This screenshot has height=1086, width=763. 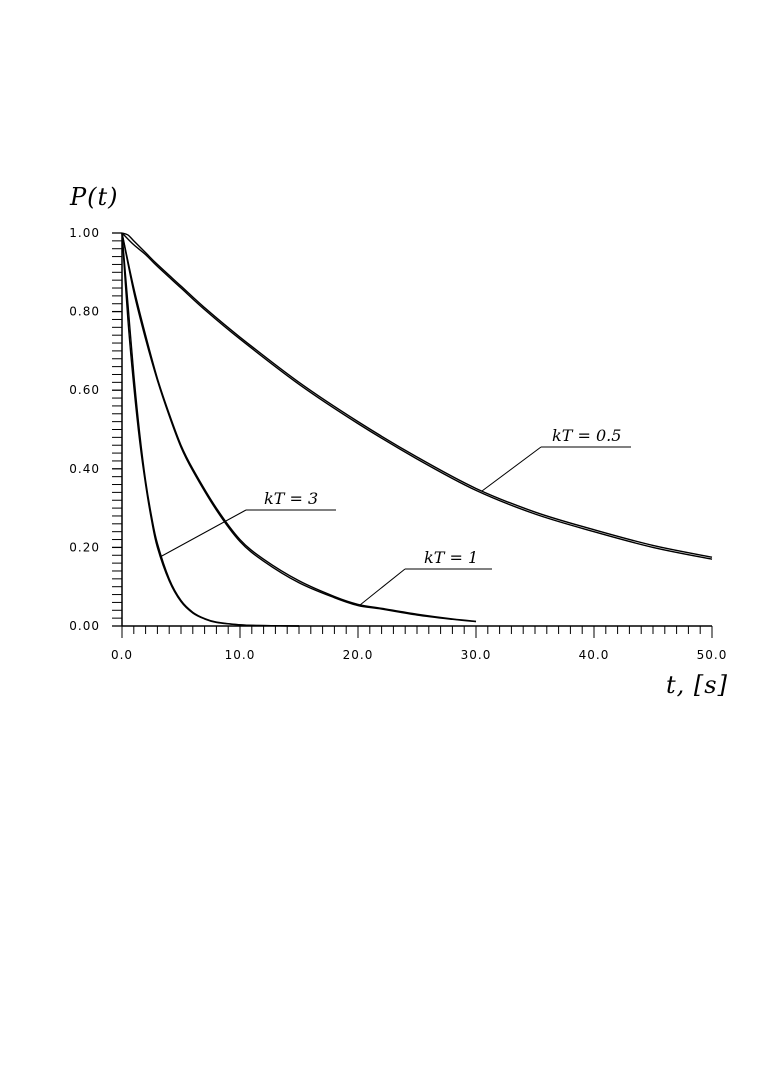 I want to click on annotation-kt-3: kT = 3, so click(x=247, y=523).